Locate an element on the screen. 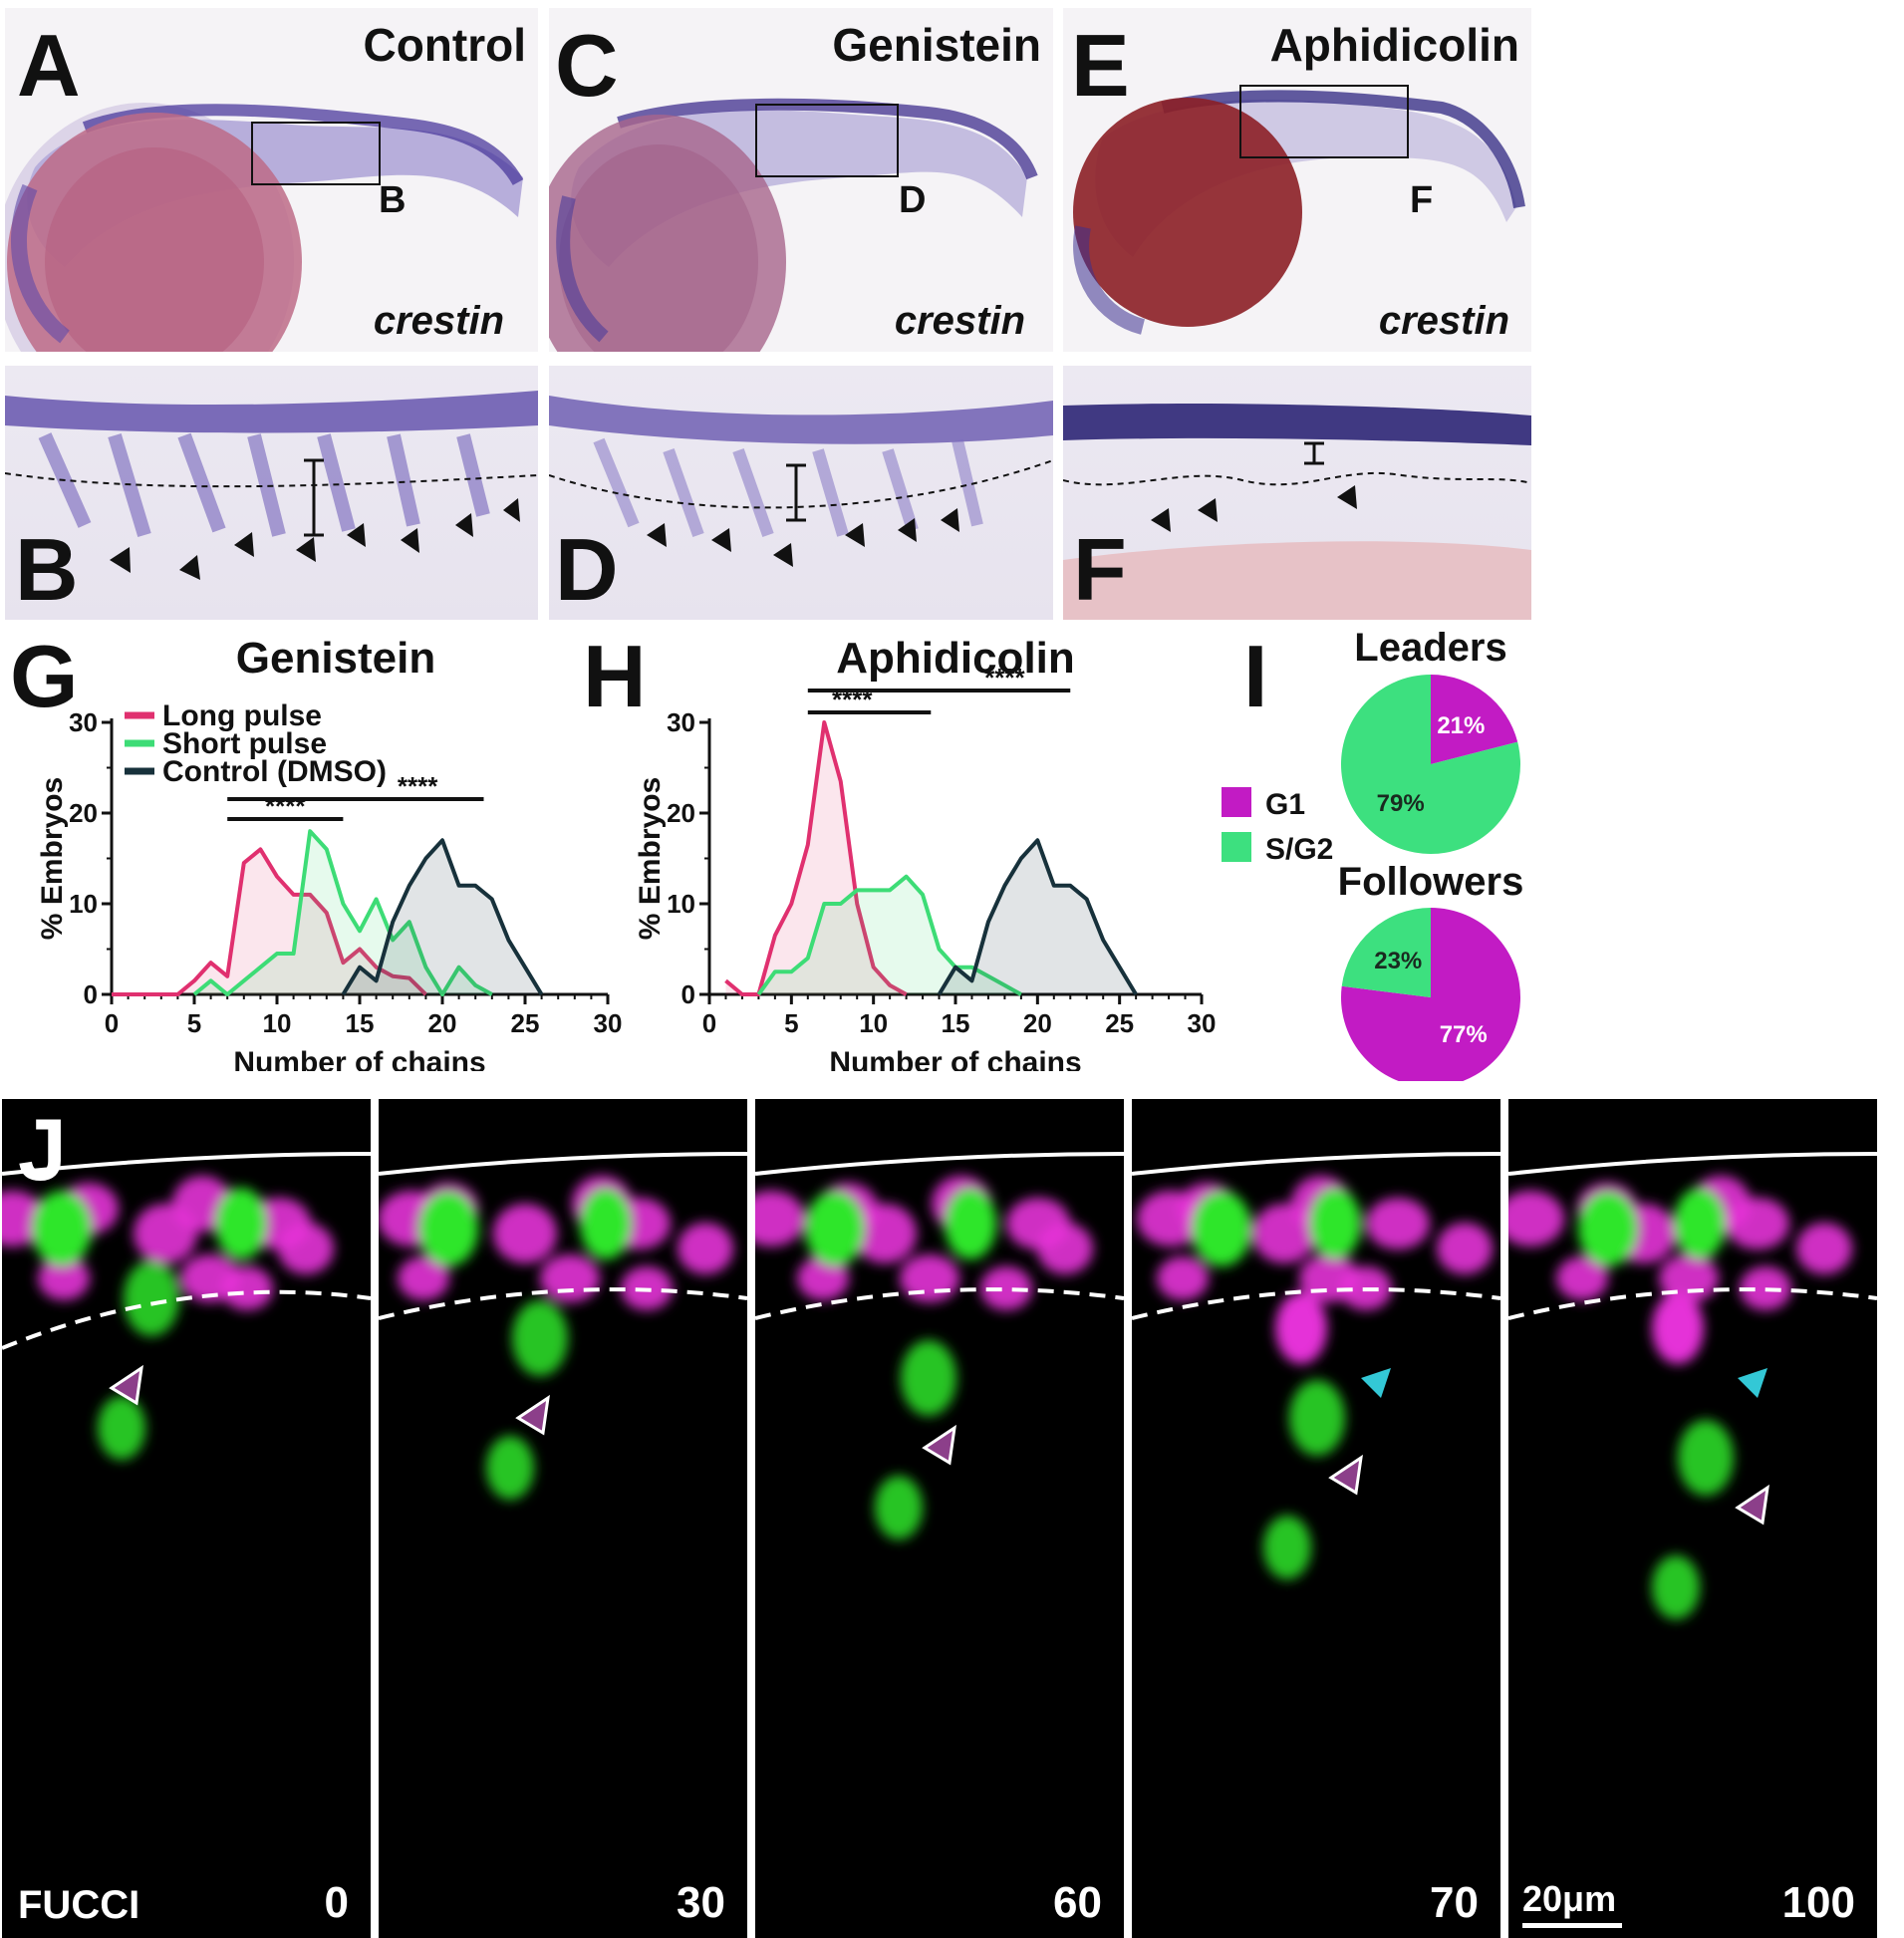  time-label: 0 is located at coordinates (336, 1902).